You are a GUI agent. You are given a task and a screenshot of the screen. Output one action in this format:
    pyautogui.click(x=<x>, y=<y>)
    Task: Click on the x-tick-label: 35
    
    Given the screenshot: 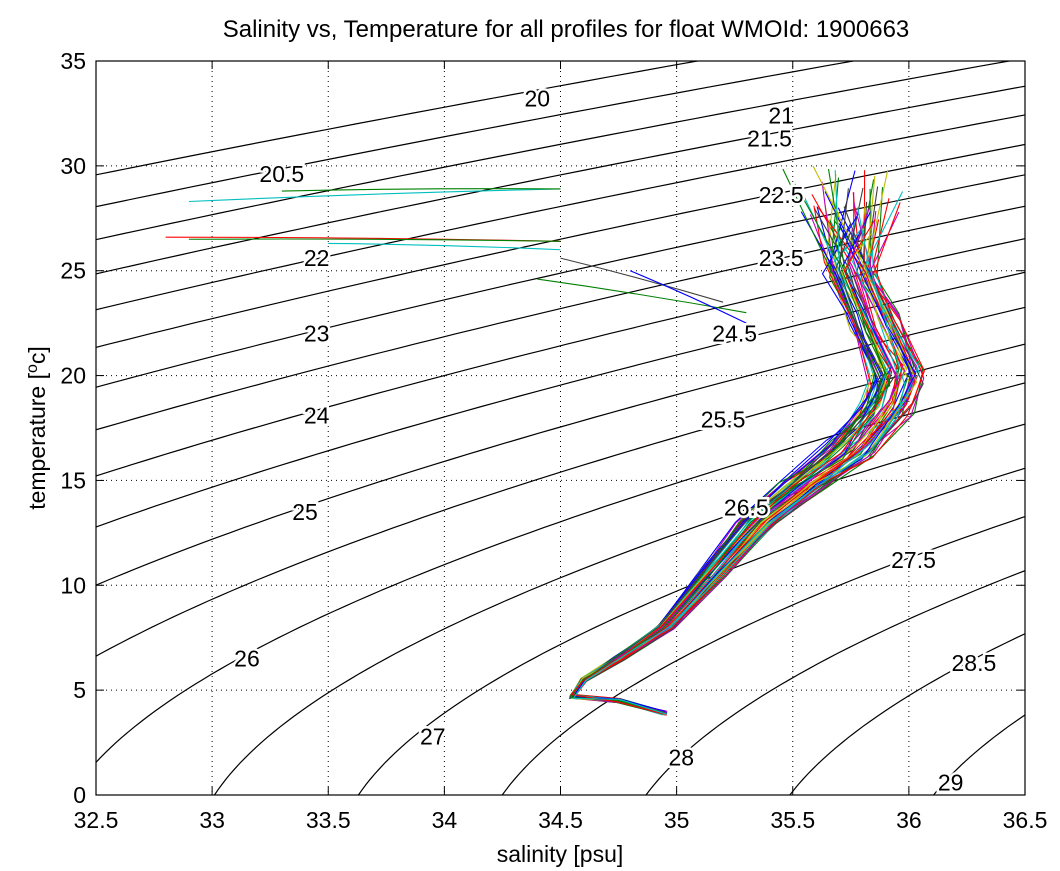 What is the action you would take?
    pyautogui.click(x=677, y=820)
    